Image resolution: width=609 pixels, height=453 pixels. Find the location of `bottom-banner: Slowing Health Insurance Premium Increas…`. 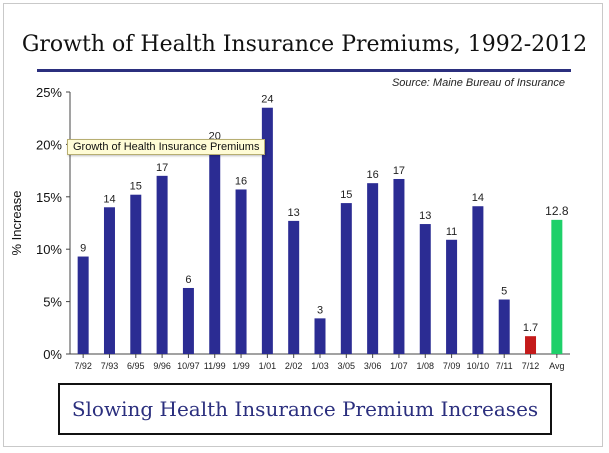

bottom-banner: Slowing Health Insurance Premium Increas… is located at coordinates (305, 409).